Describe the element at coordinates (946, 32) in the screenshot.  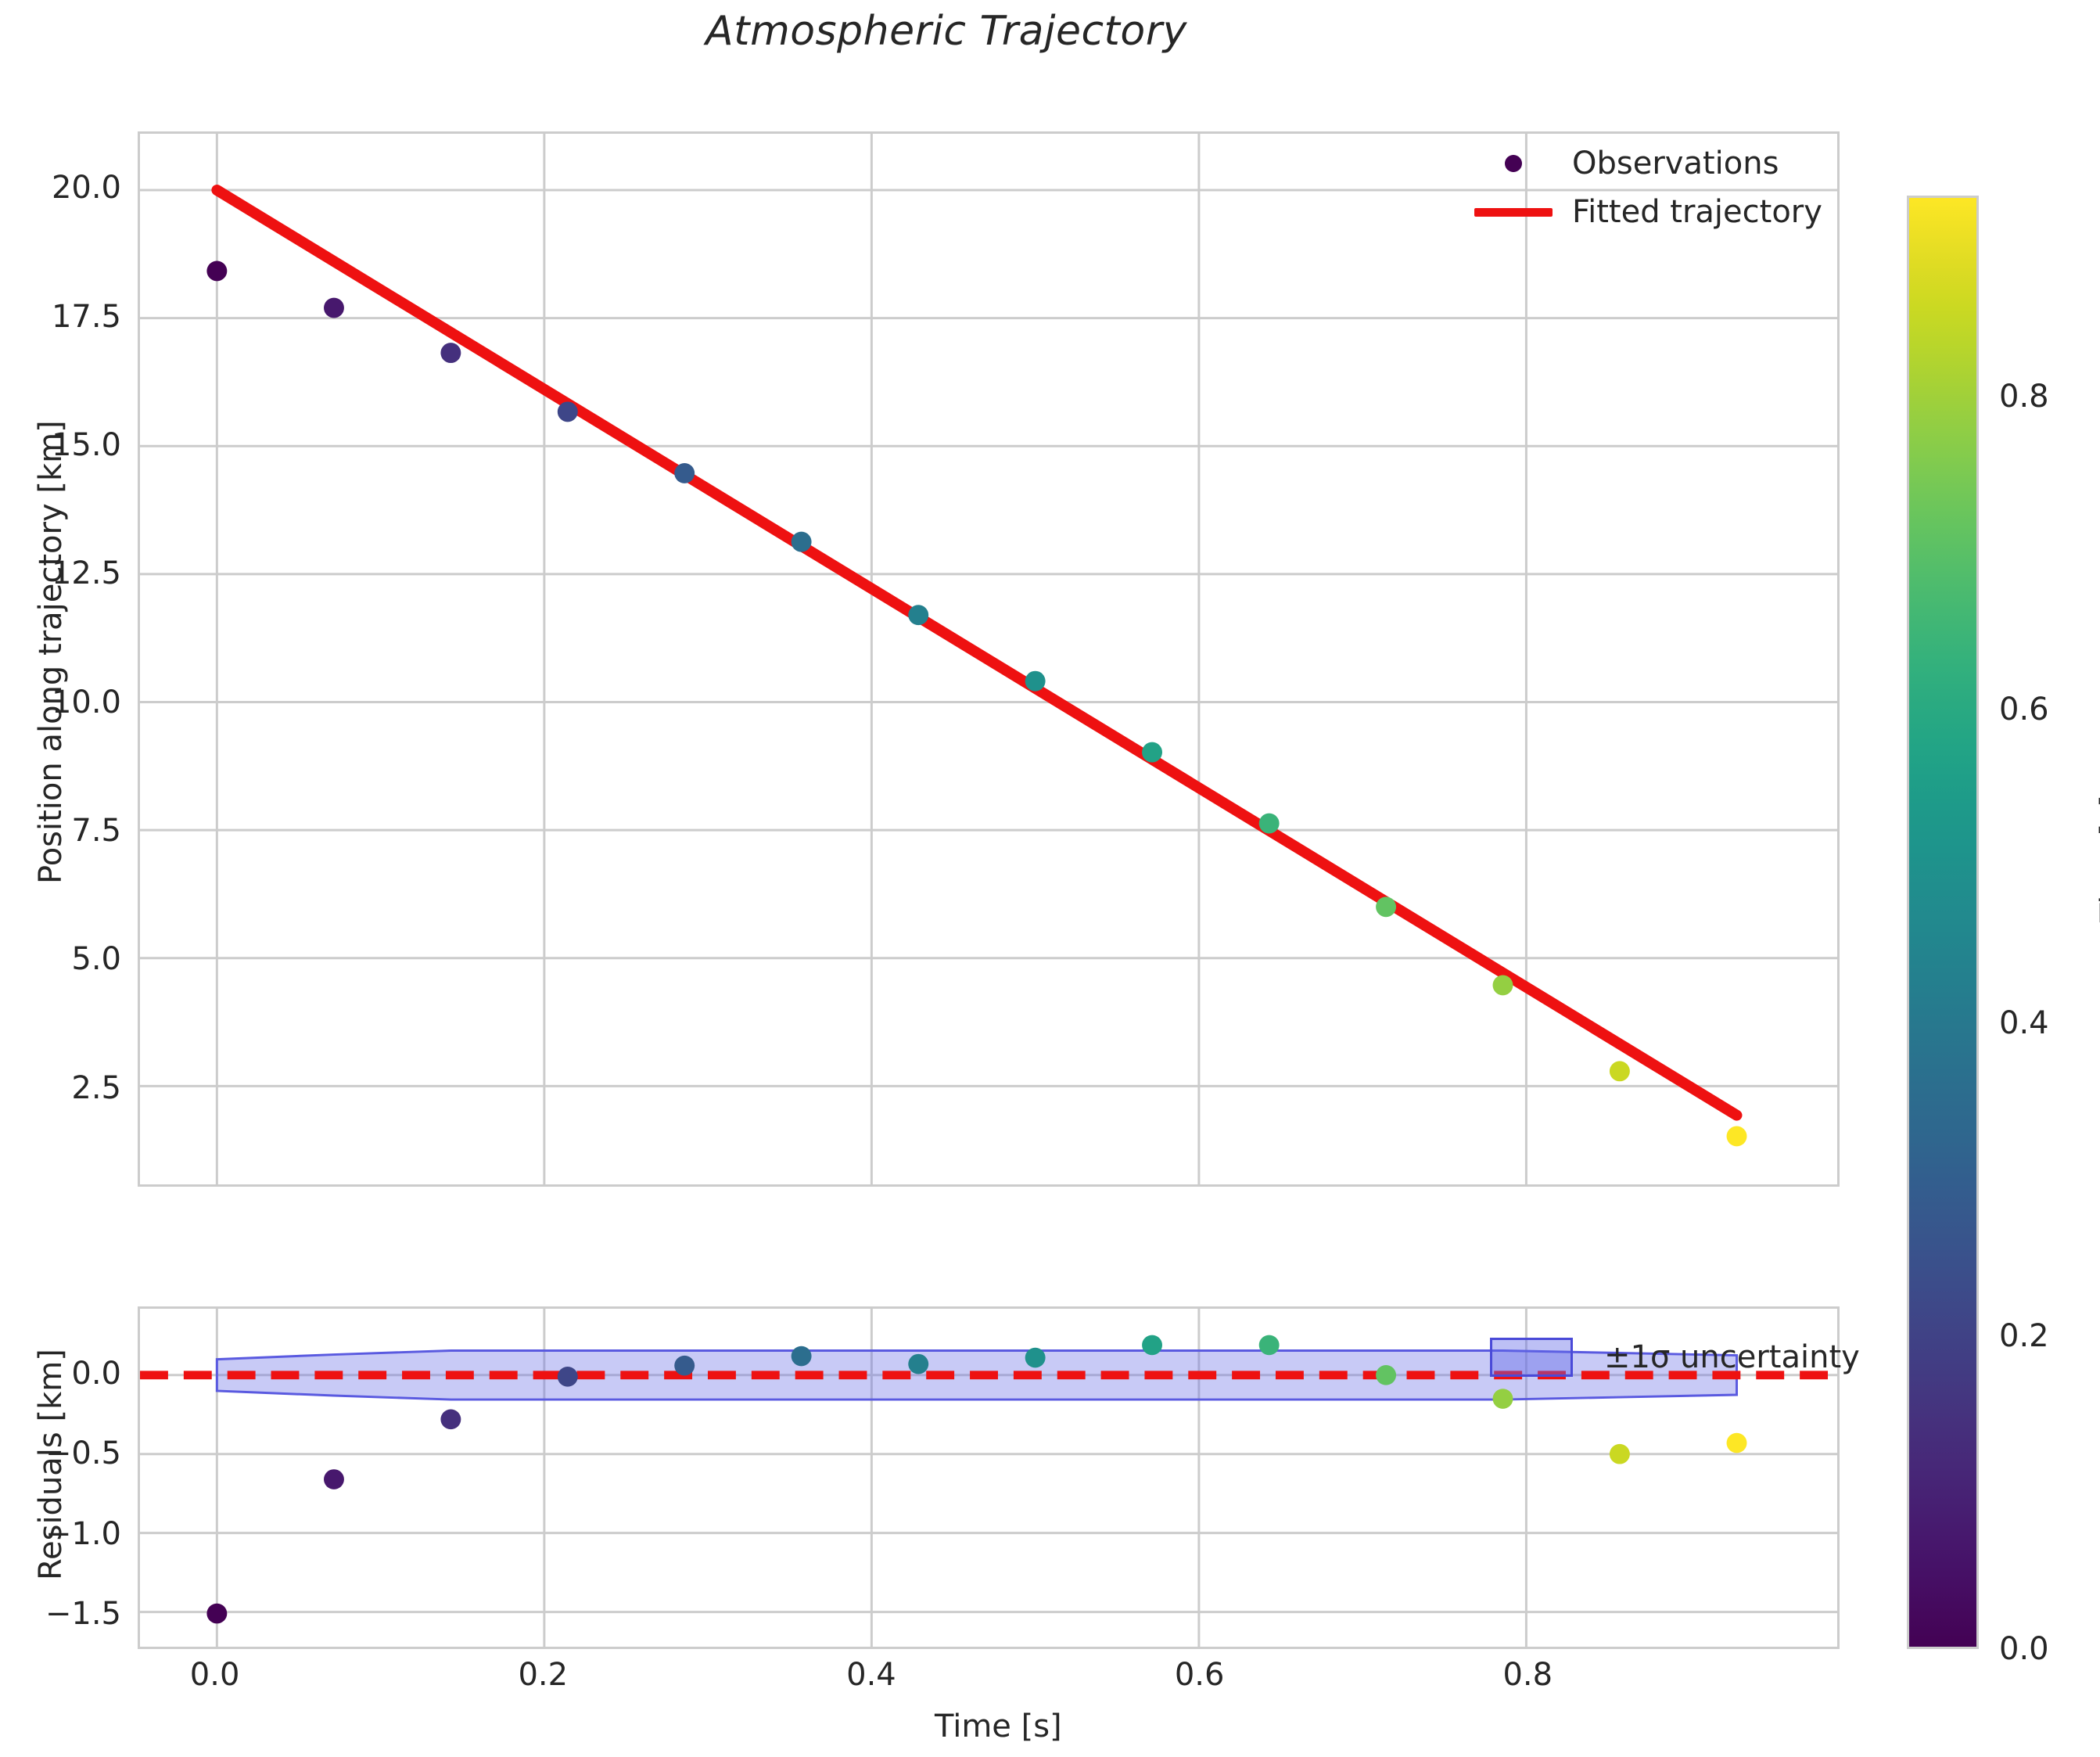
I see `figure-title: Atmospheric Trajectory` at that location.